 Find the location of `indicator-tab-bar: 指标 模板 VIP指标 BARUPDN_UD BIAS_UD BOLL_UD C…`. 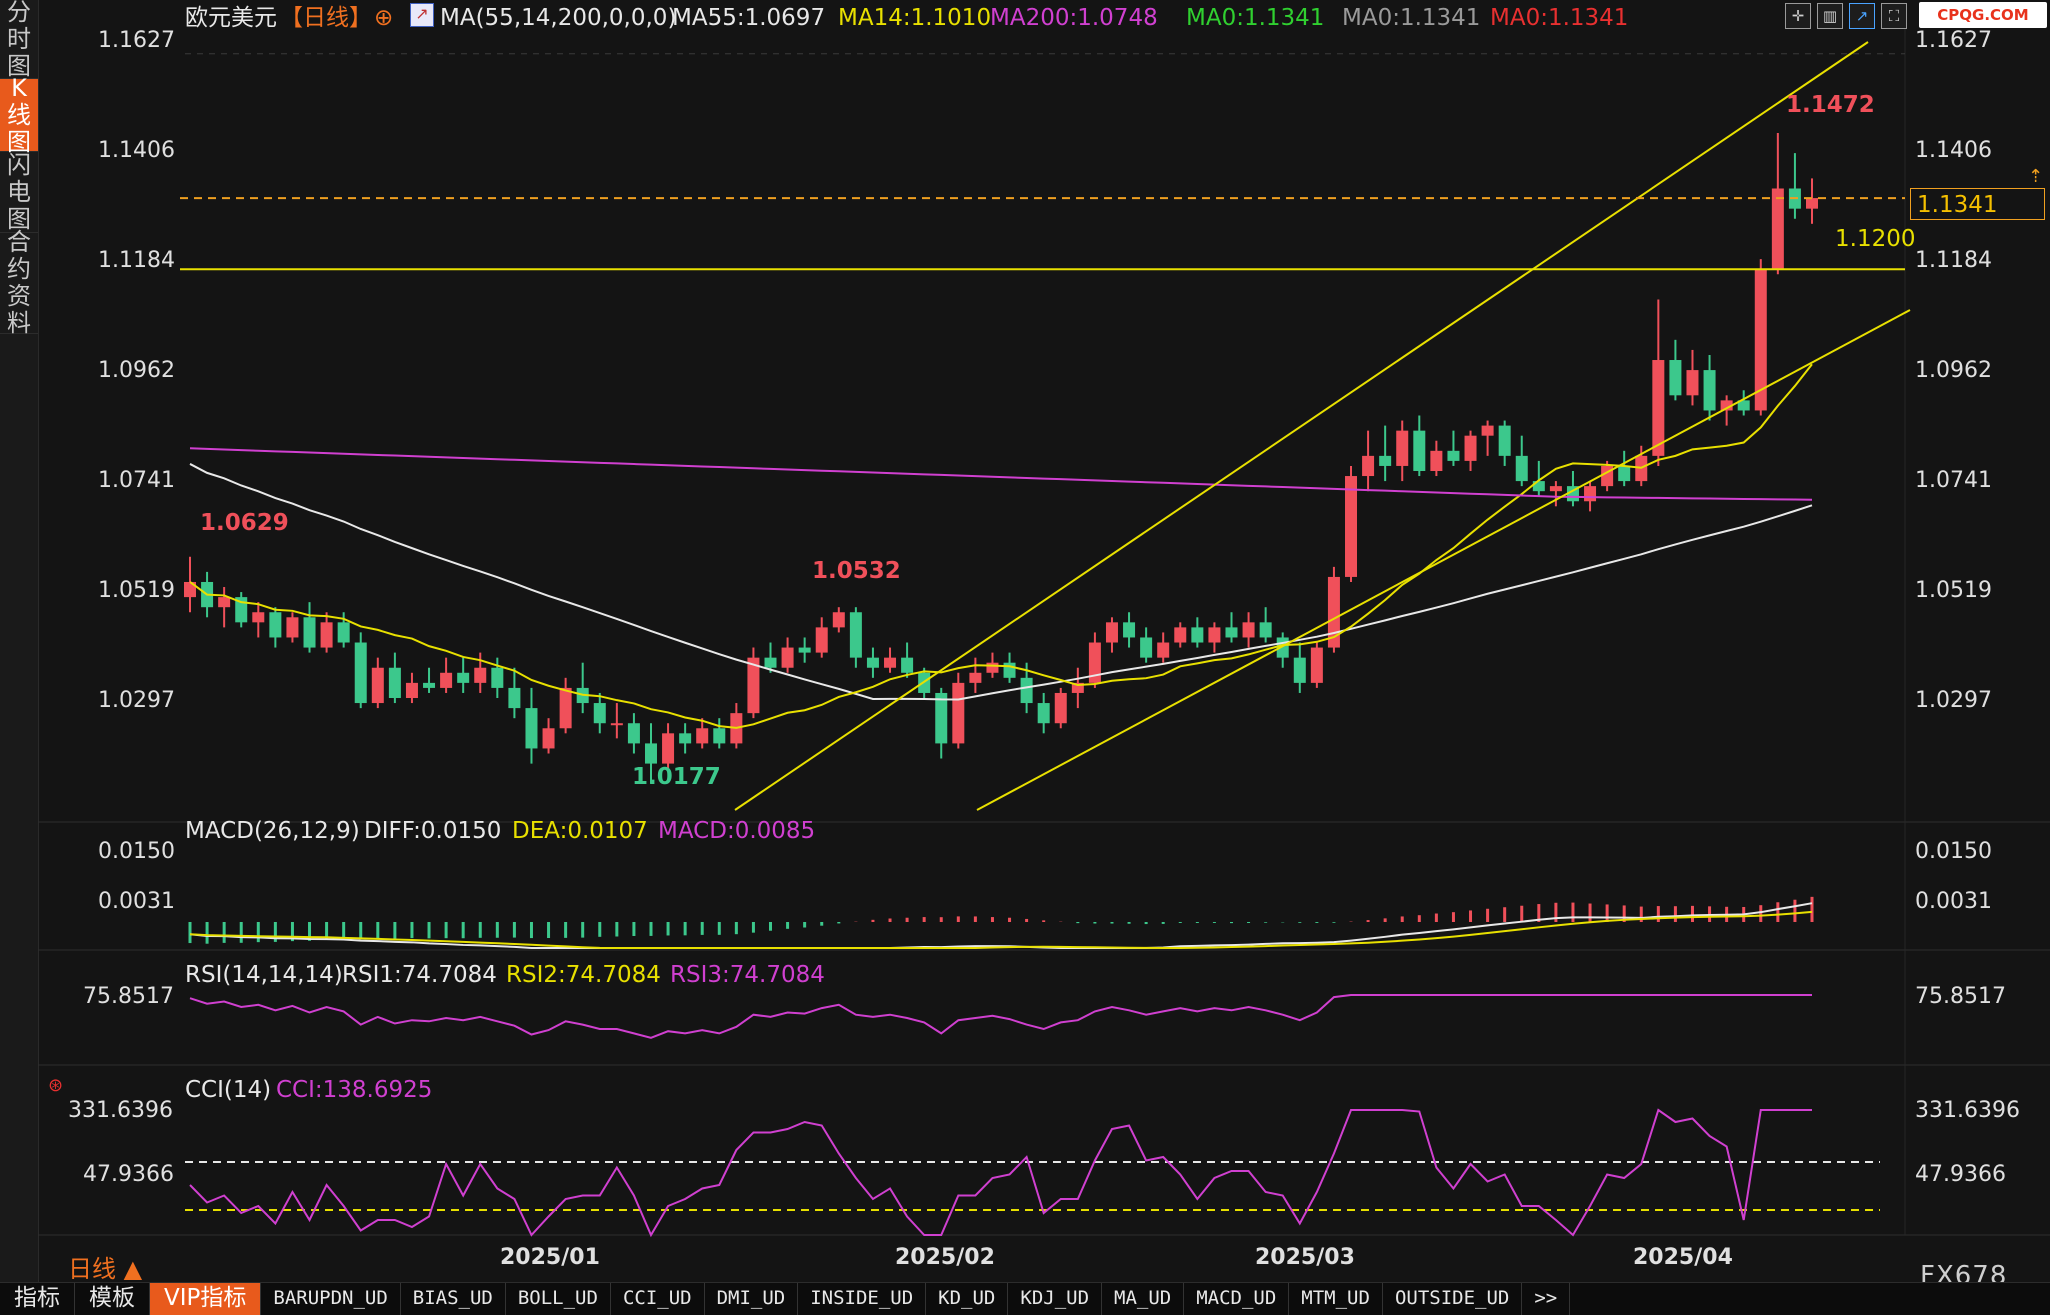

indicator-tab-bar: 指标 模板 VIP指标 BARUPDN_UD BIAS_UD BOLL_UD C… is located at coordinates (1025, 1298).